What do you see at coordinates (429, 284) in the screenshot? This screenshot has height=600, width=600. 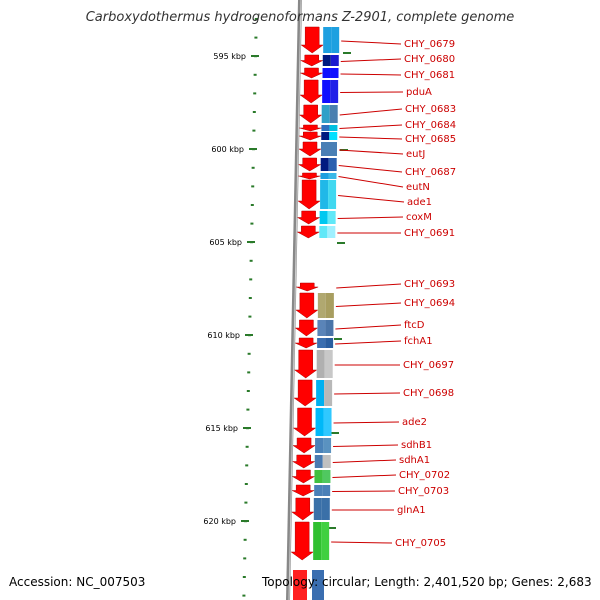 I see `gene-label: CHY_0693` at bounding box center [429, 284].